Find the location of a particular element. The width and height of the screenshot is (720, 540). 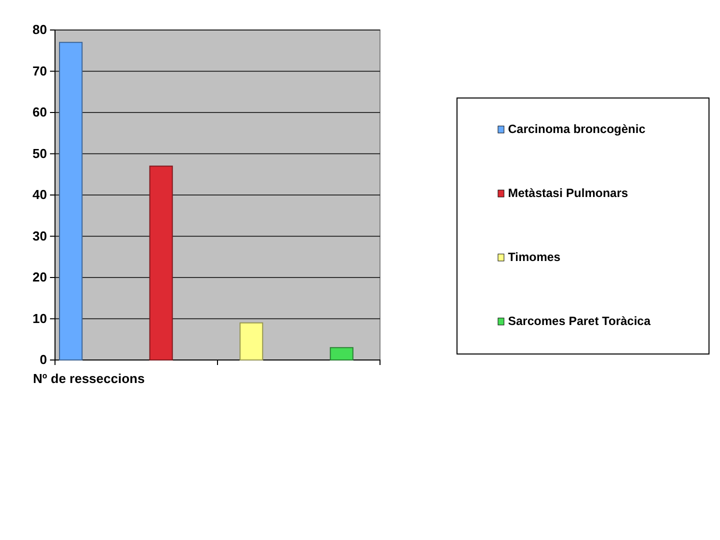

y-tick-label: 70 is located at coordinates (39, 70).